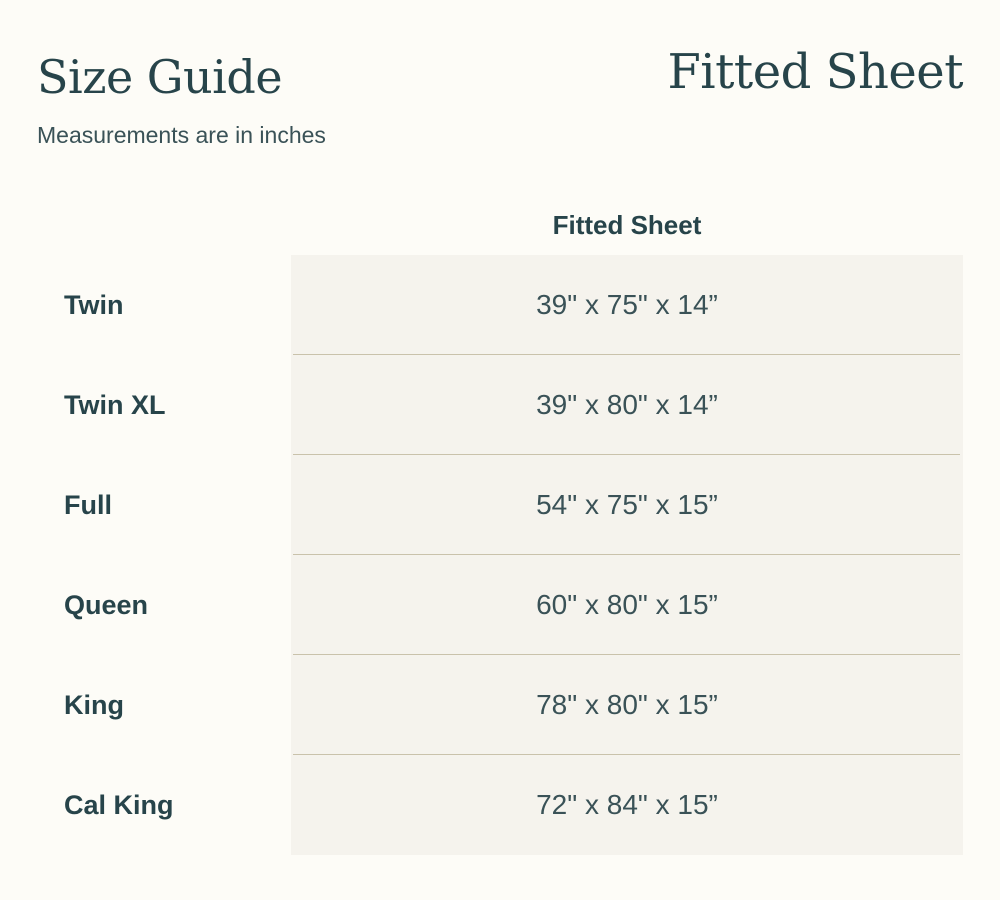  What do you see at coordinates (181, 135) in the screenshot?
I see `page-subtitle: Measurements are in inches` at bounding box center [181, 135].